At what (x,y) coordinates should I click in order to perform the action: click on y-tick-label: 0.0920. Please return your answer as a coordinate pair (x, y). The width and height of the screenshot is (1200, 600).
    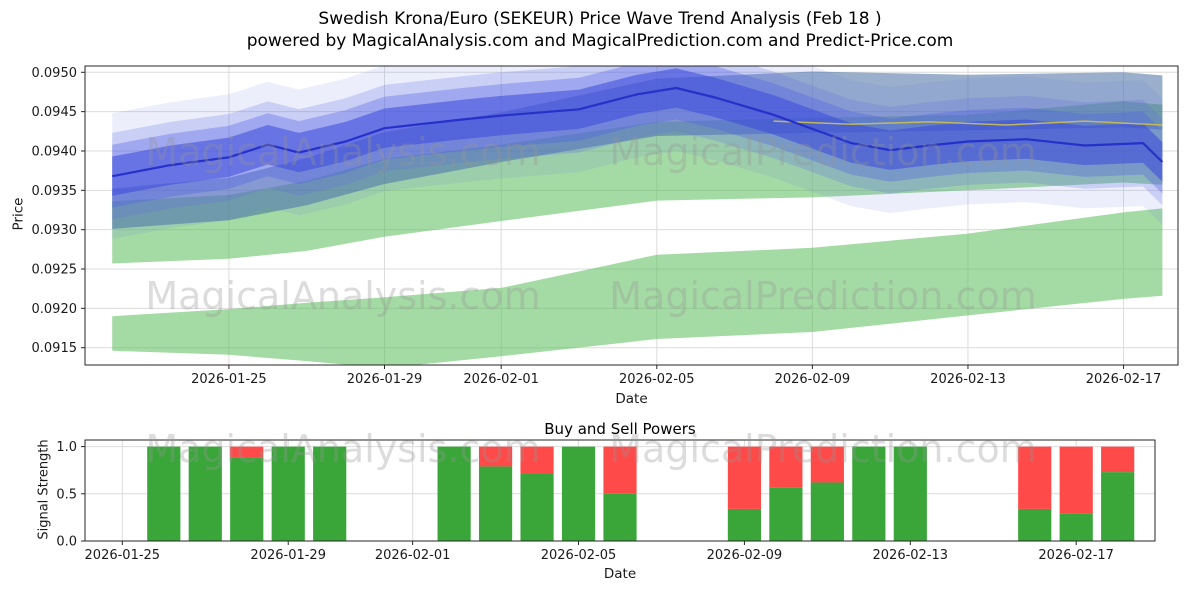
    Looking at the image, I should click on (55, 309).